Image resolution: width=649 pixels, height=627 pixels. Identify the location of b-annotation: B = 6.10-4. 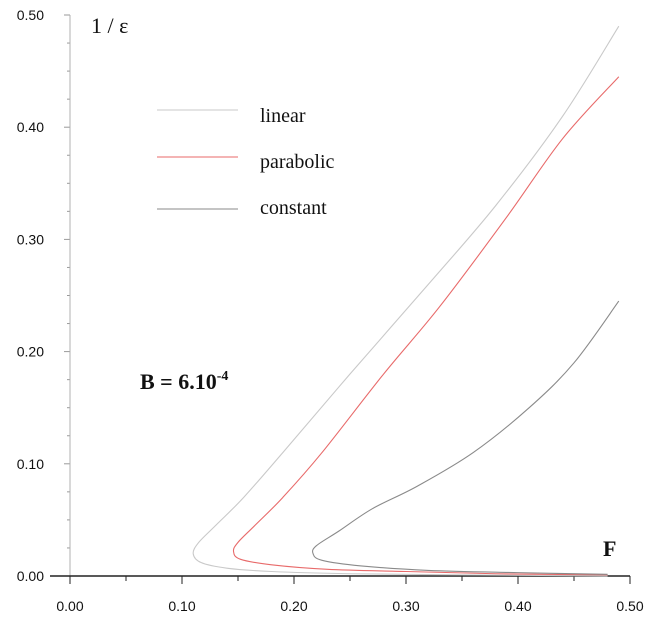
(184, 381).